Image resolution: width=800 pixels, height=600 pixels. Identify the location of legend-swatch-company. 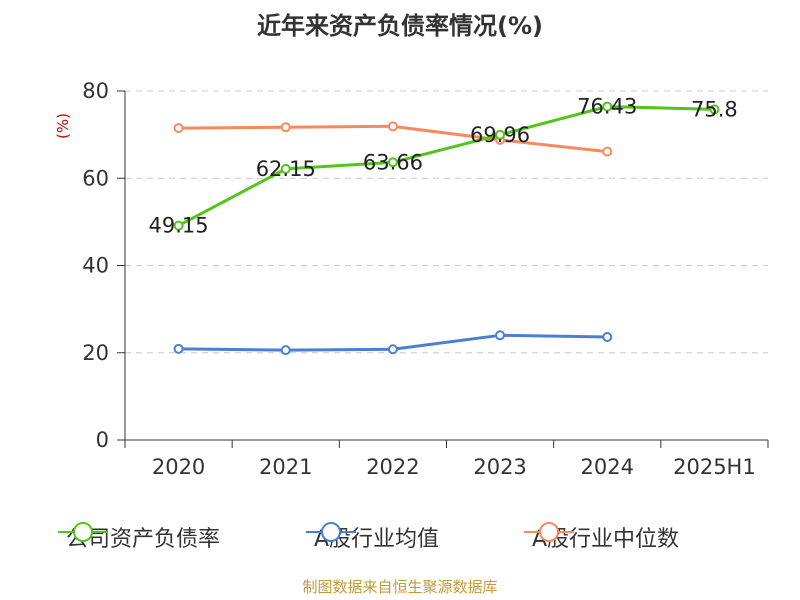
(83, 532).